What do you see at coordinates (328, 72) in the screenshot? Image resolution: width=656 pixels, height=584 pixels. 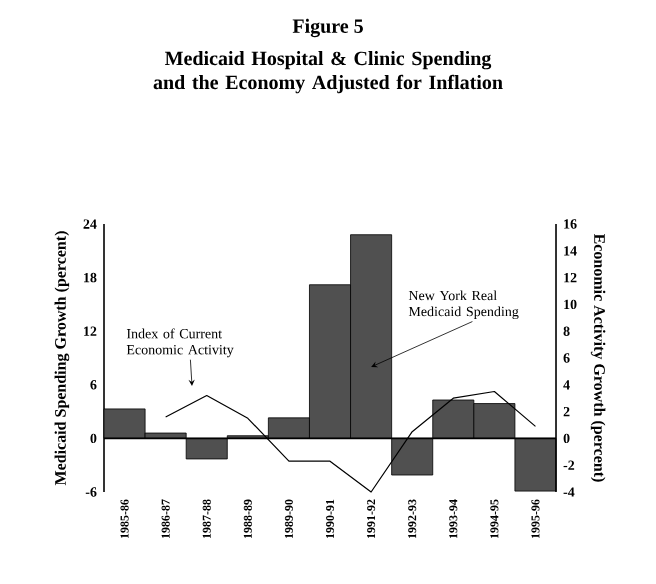 I see `chart-subtitle: Medicaid Hospital & Clinic Spending and the Economy Adjusted for Inflation` at bounding box center [328, 72].